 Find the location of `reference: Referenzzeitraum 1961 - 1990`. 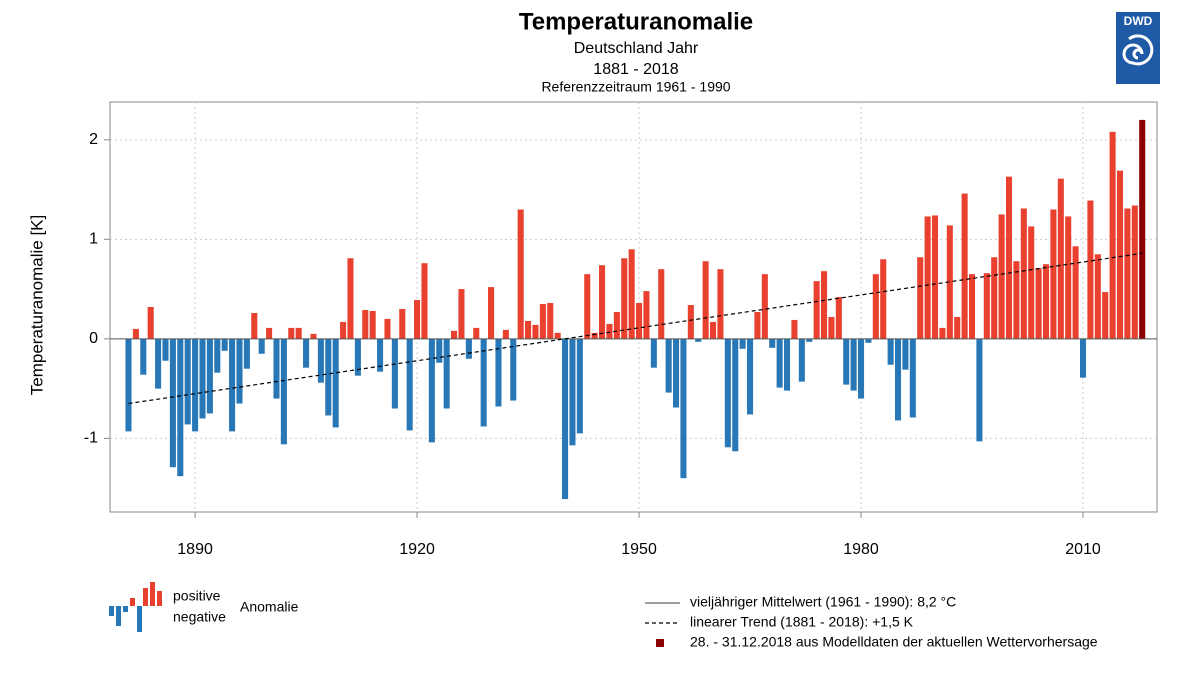

reference: Referenzzeitraum 1961 - 1990 is located at coordinates (635, 87).